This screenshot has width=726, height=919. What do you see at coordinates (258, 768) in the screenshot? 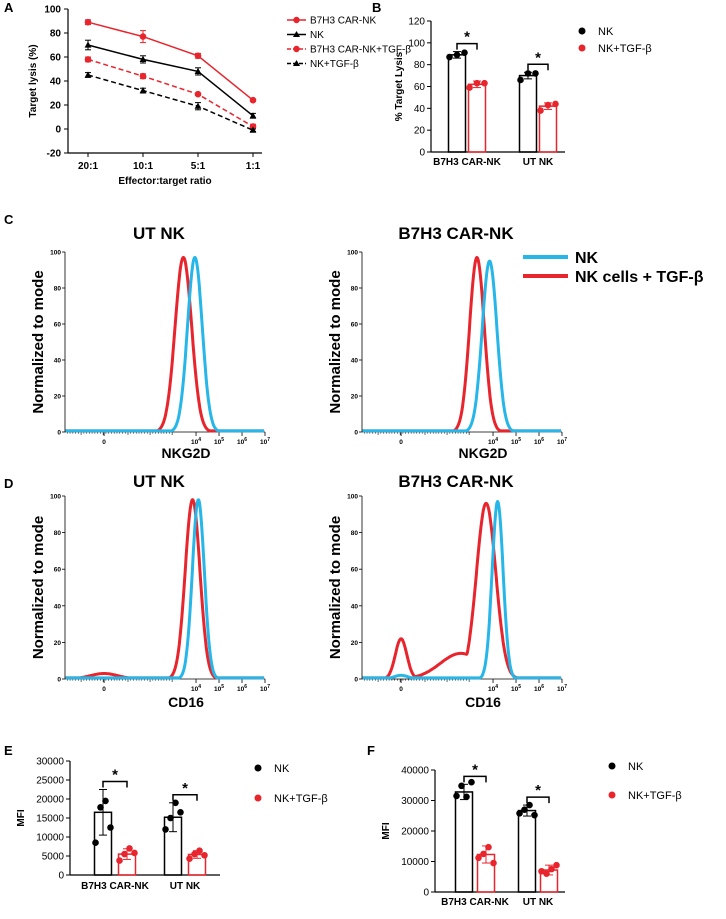
I see `e-legend-marker` at bounding box center [258, 768].